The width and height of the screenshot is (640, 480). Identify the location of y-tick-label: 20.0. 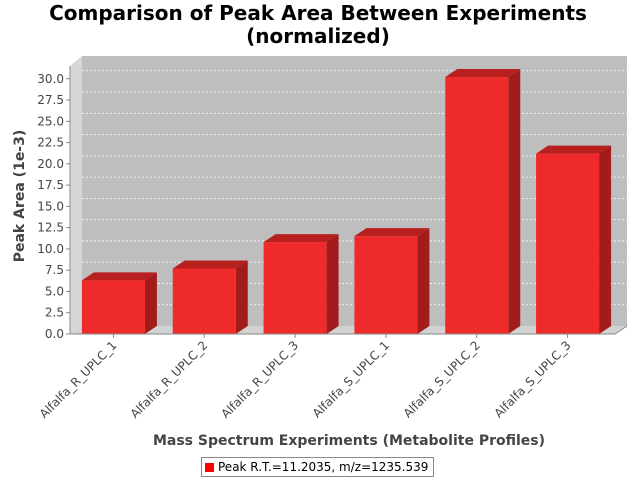
(50, 164).